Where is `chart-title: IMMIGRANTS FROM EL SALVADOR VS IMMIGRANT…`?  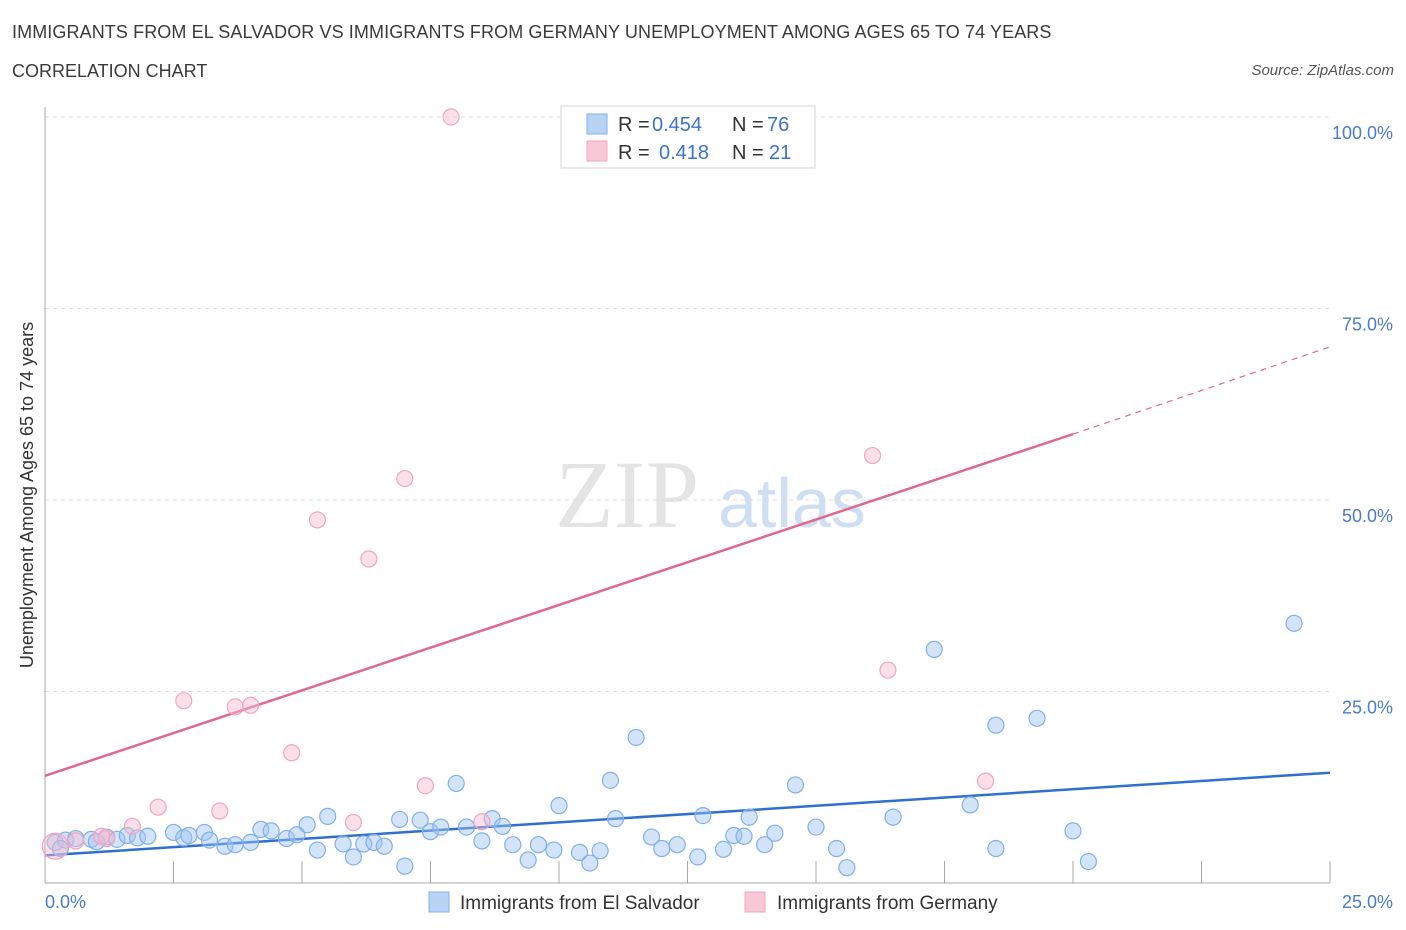
chart-title: IMMIGRANTS FROM EL SALVADOR VS IMMIGRANT… is located at coordinates (532, 32).